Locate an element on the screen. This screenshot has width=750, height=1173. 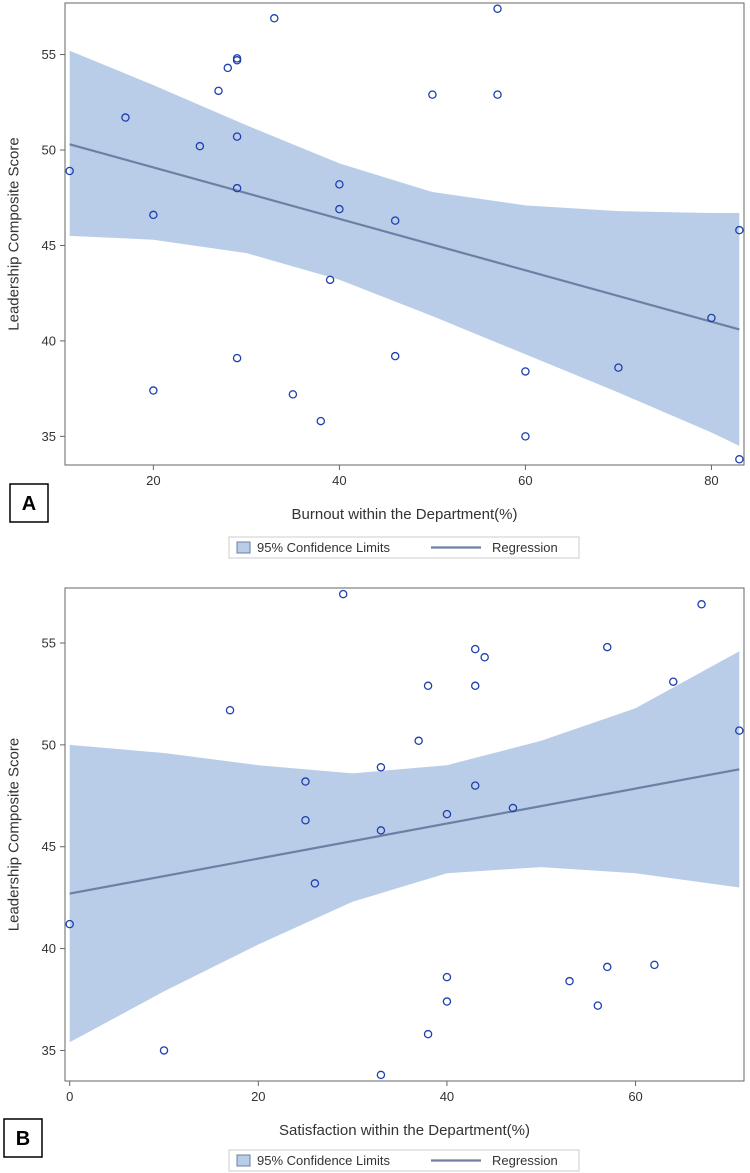
panel-letter: A is located at coordinates (29, 504).